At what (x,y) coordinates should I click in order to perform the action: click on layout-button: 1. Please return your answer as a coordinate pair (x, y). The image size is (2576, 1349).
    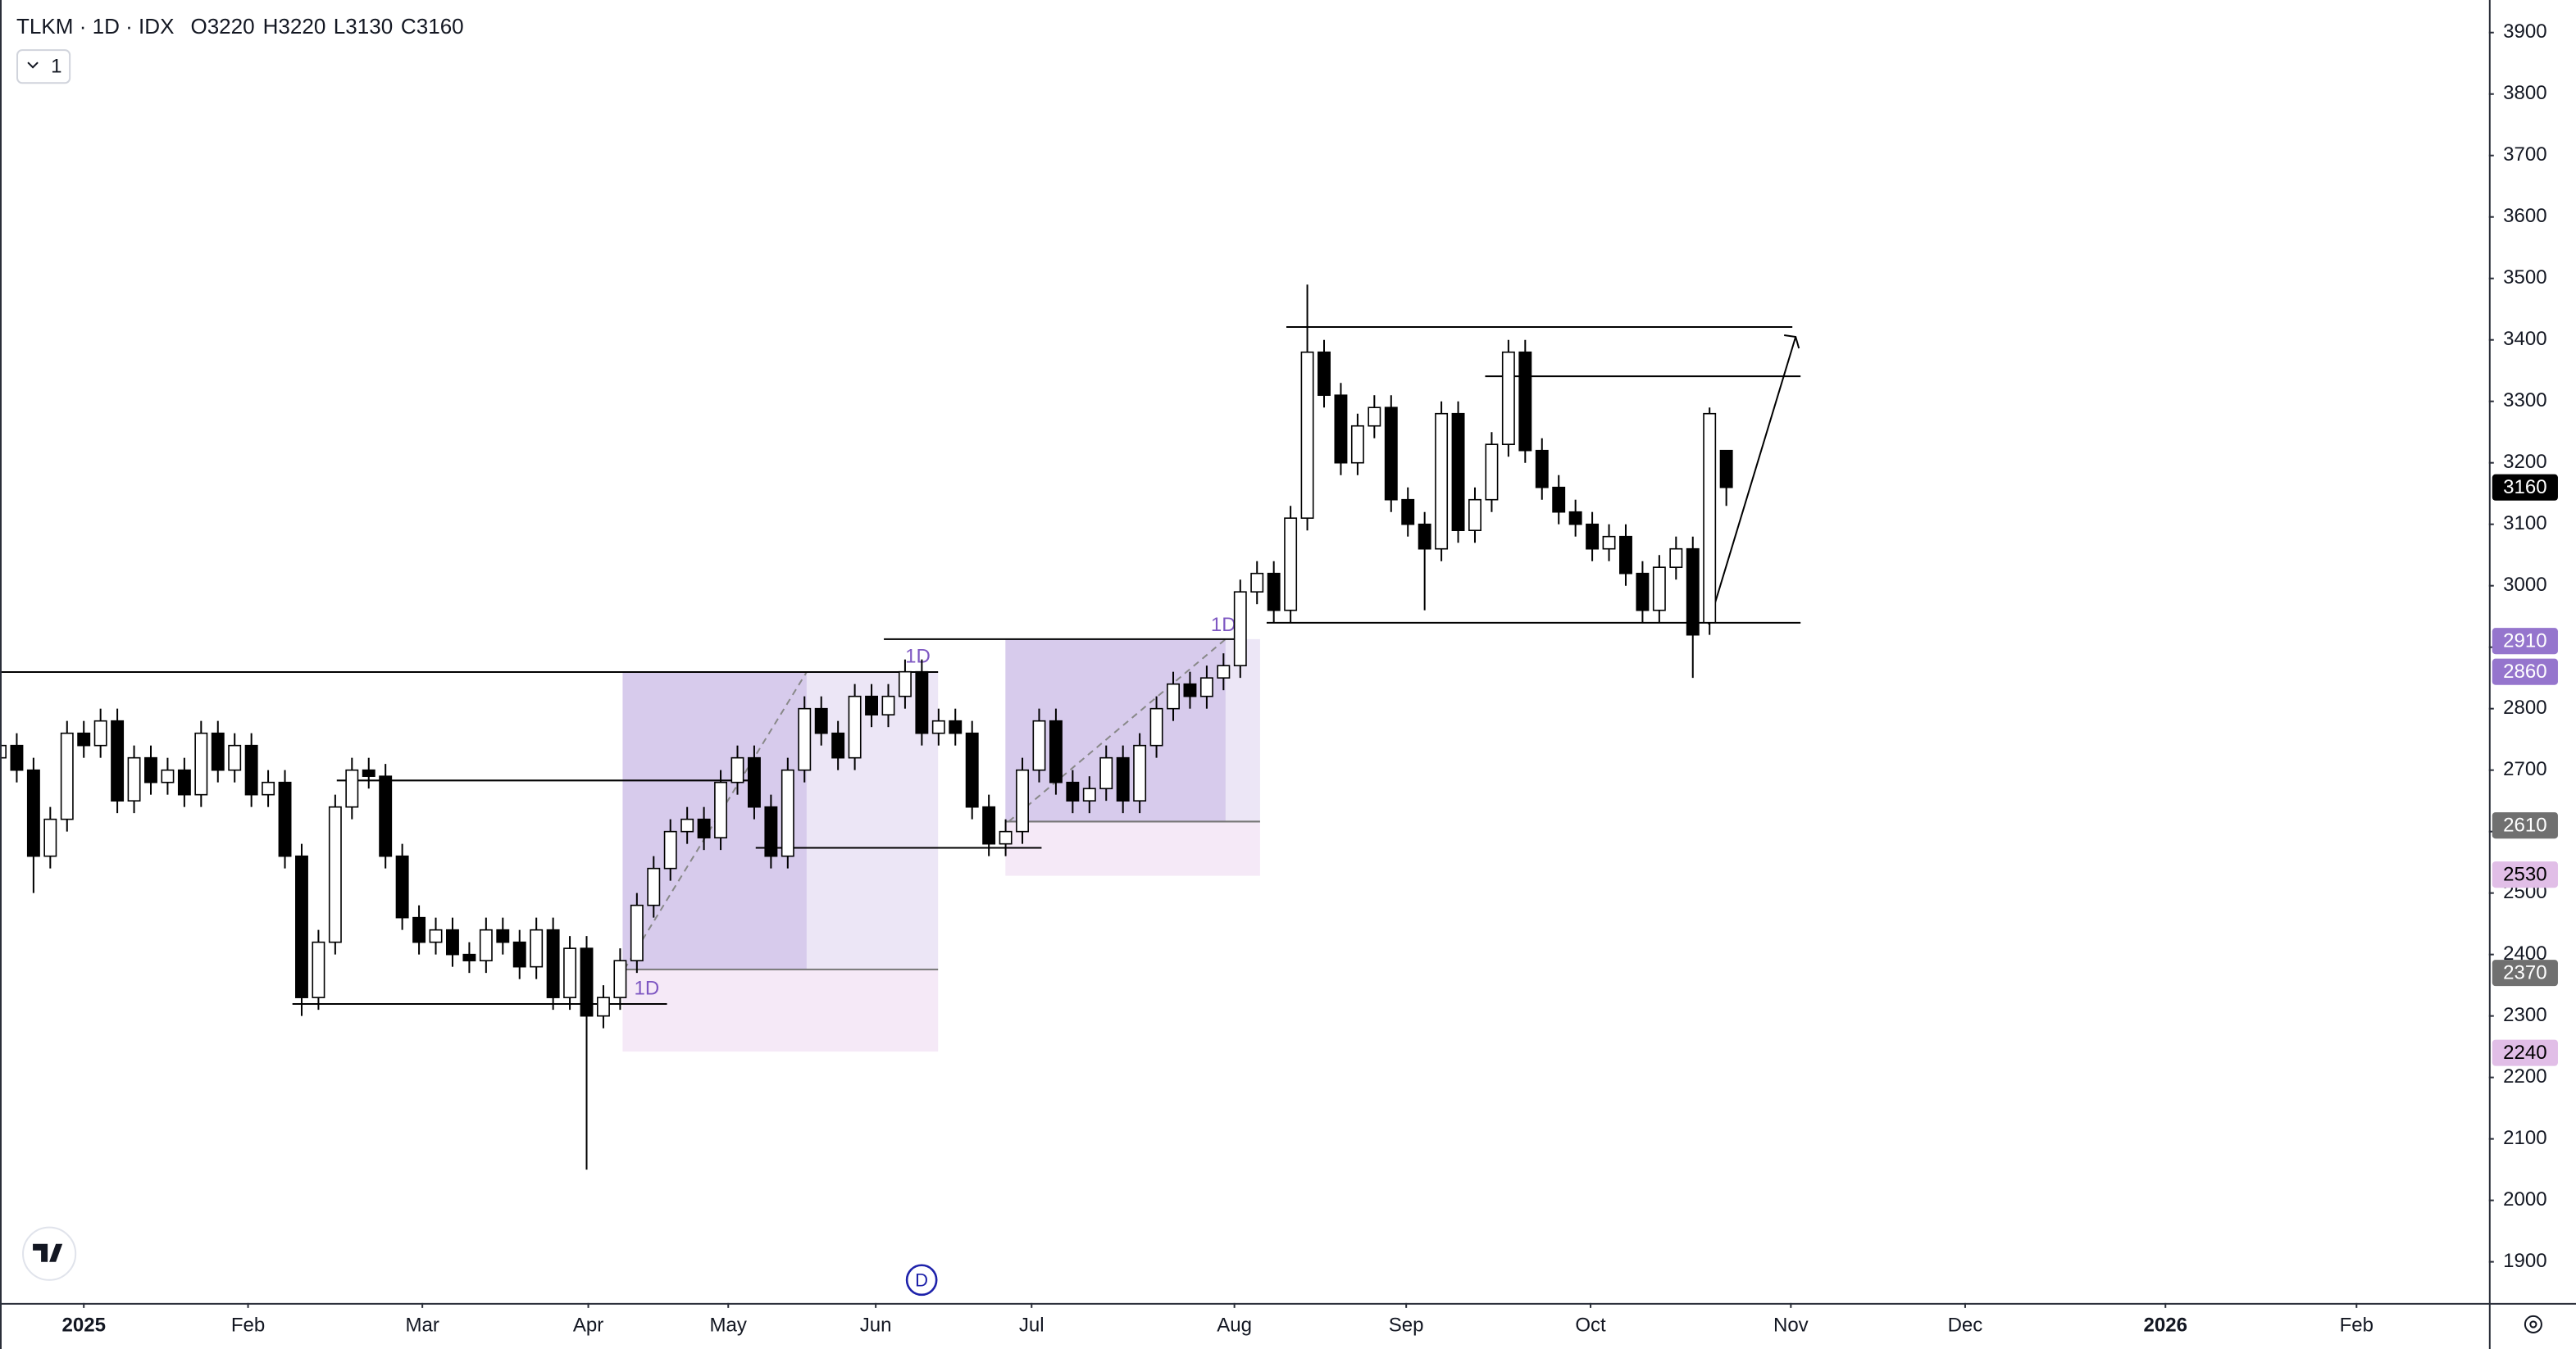
    Looking at the image, I should click on (43, 67).